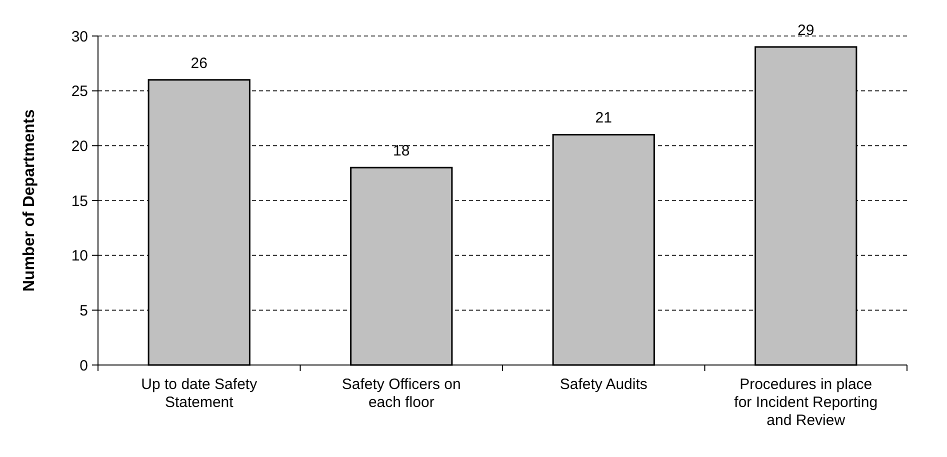 This screenshot has height=457, width=947. Describe the element at coordinates (604, 384) in the screenshot. I see `x-tick-label: Safety Audits` at that location.